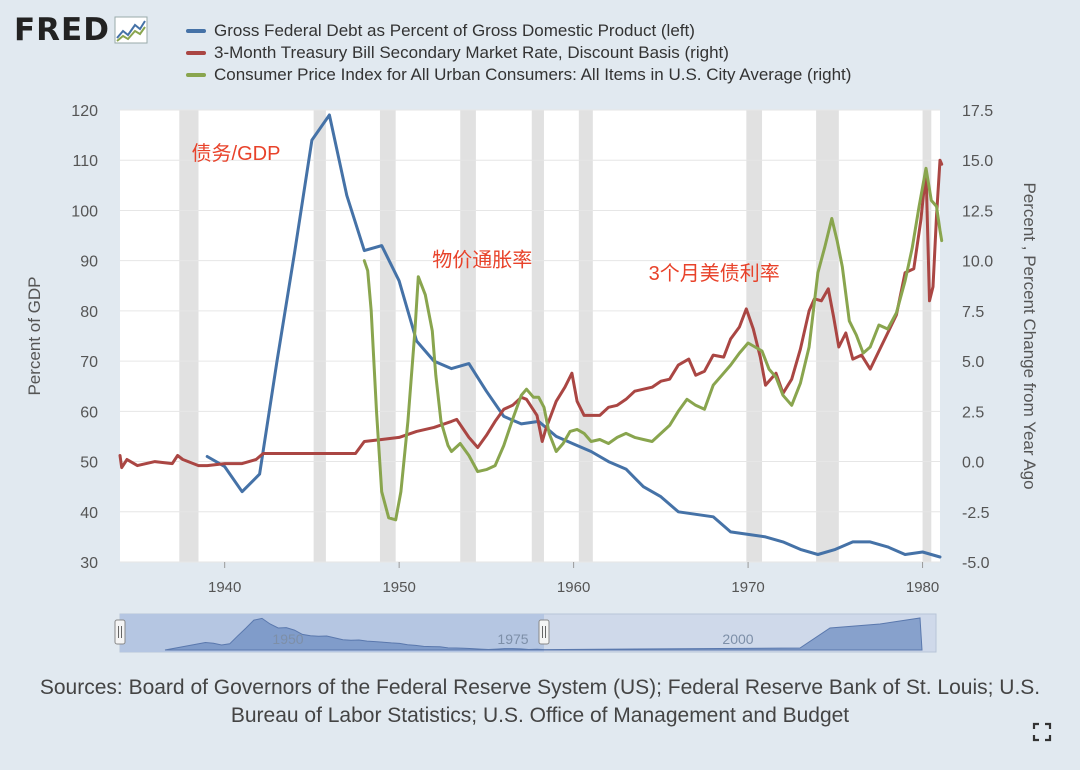  I want to click on y-left-tick-label: 110, so click(85, 161).